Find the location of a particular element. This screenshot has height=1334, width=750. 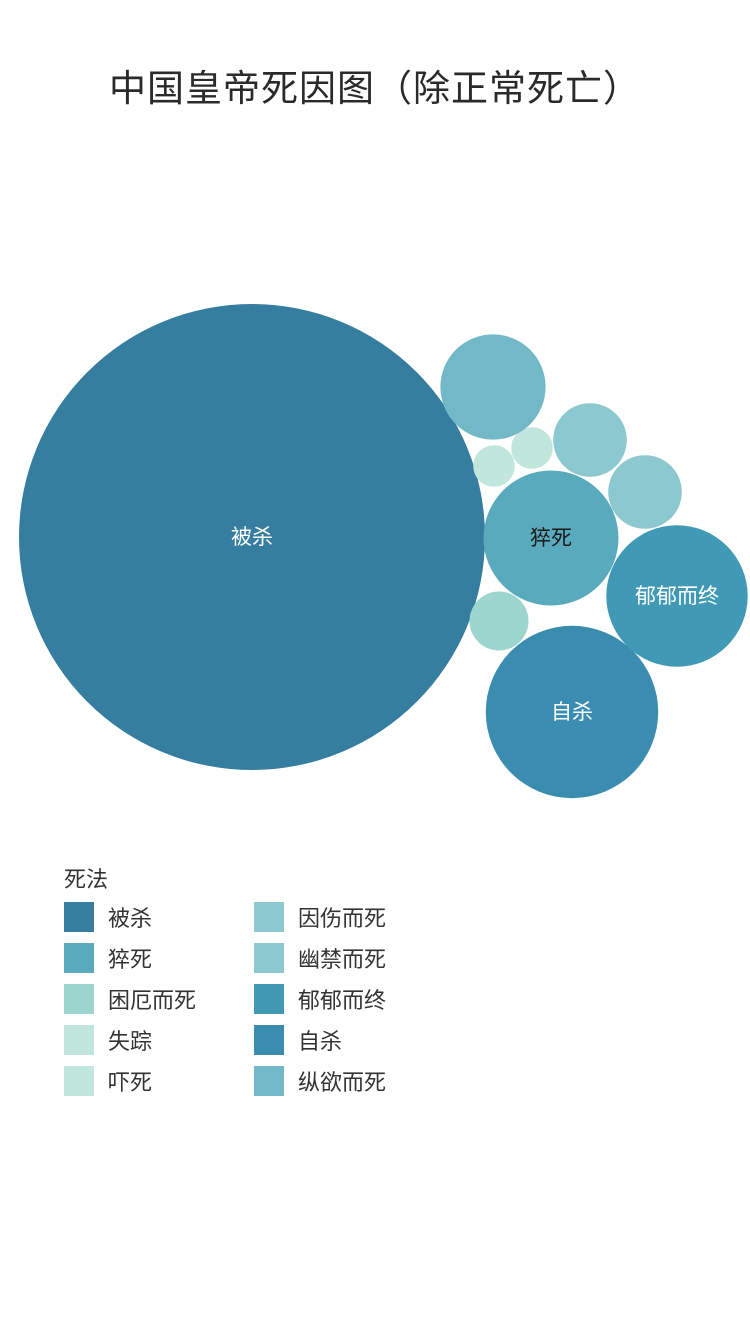

chart-title: 中国皇帝死因图（除正常死亡） is located at coordinates (375, 88).